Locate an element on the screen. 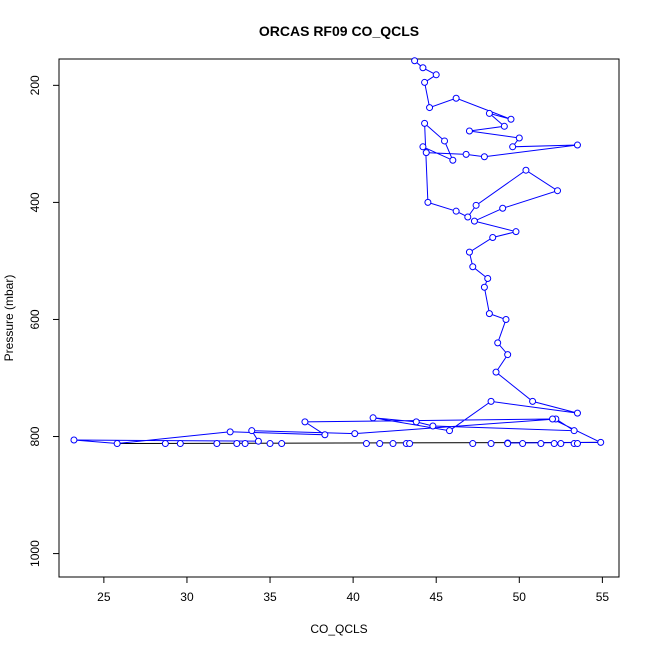 This screenshot has height=650, width=650. x-tick-label: 45 is located at coordinates (437, 597).